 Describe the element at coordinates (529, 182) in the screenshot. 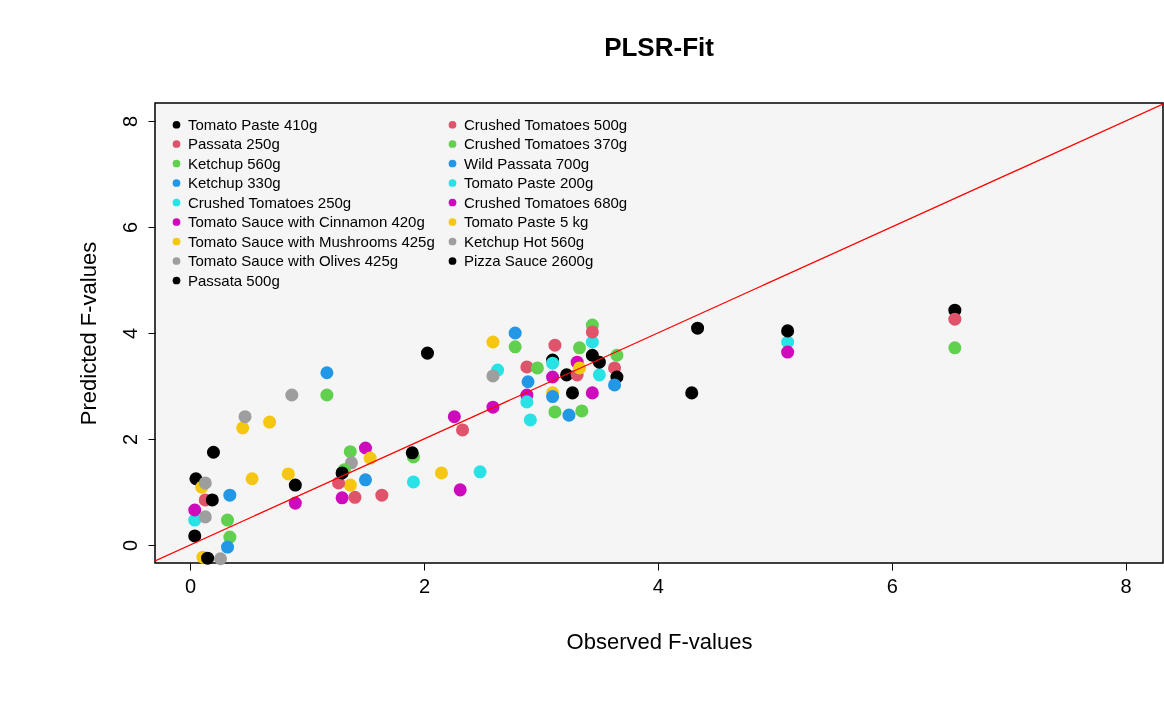

I see `legend-label: Tomato Paste 200g` at that location.